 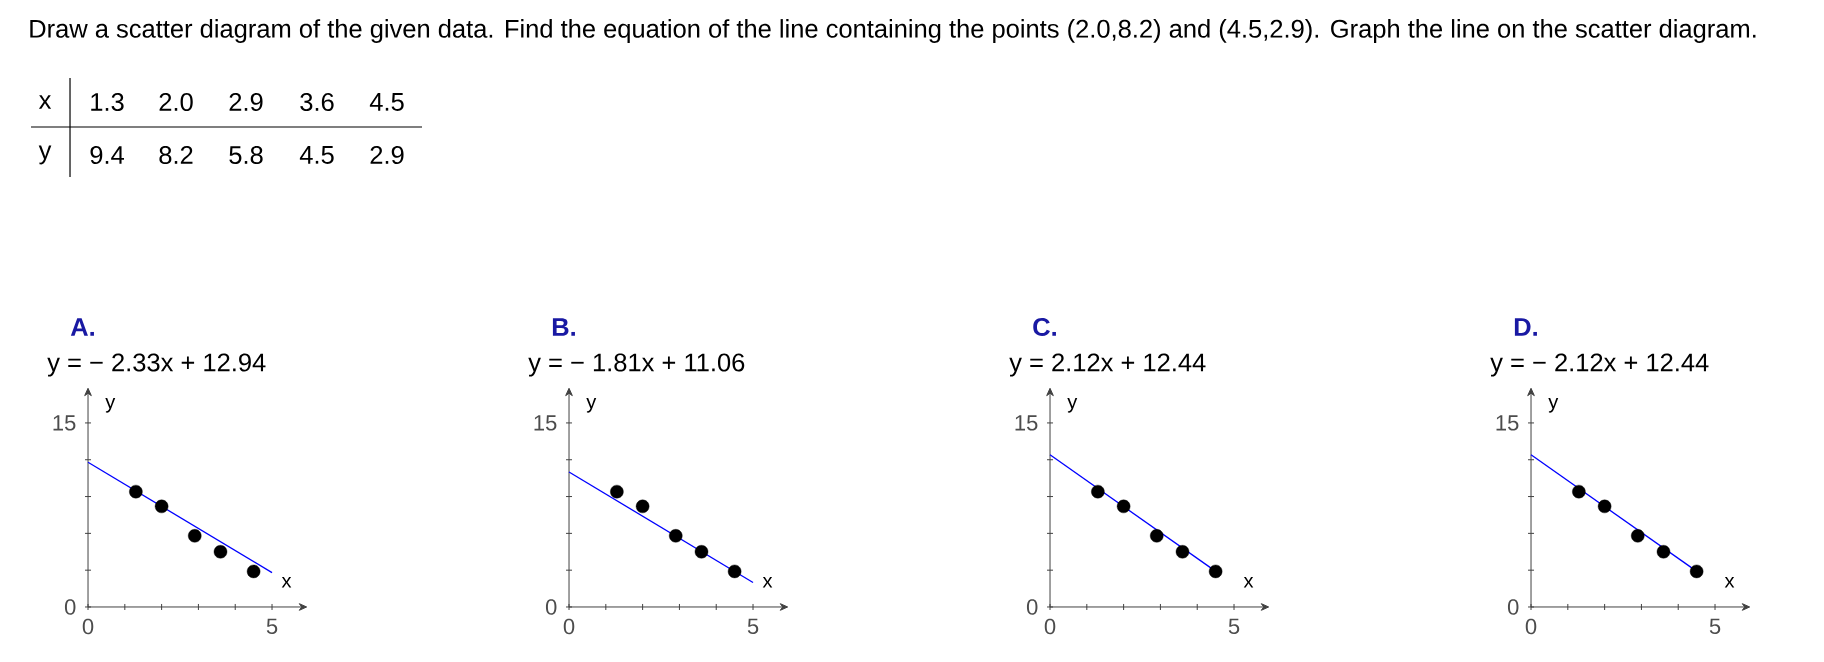 What do you see at coordinates (636, 365) in the screenshot?
I see `chart-subtitle: y = − 1.81x + 11.06` at bounding box center [636, 365].